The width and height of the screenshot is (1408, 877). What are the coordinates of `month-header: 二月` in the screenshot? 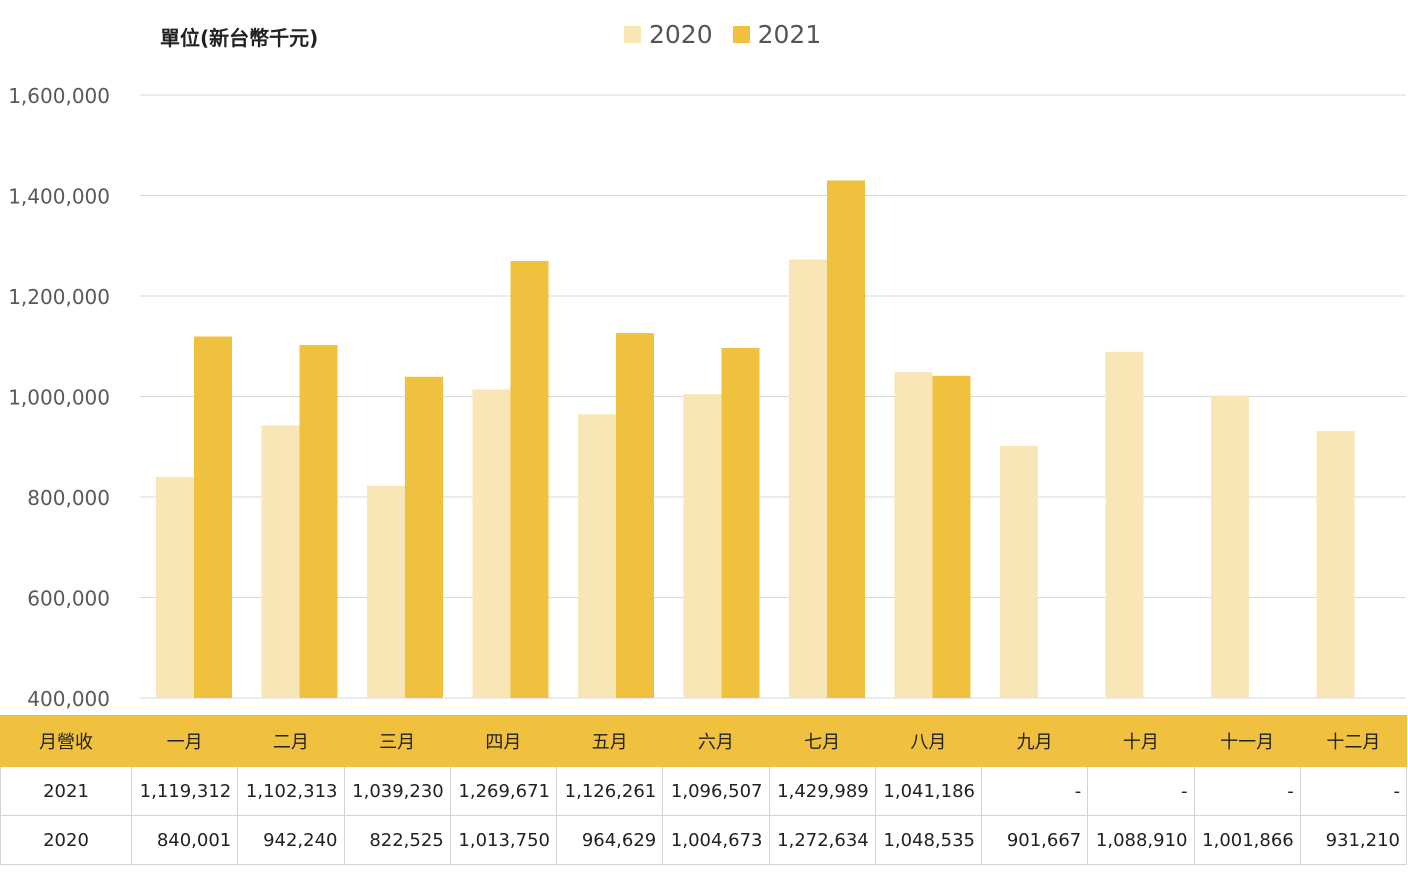 It's located at (291, 741).